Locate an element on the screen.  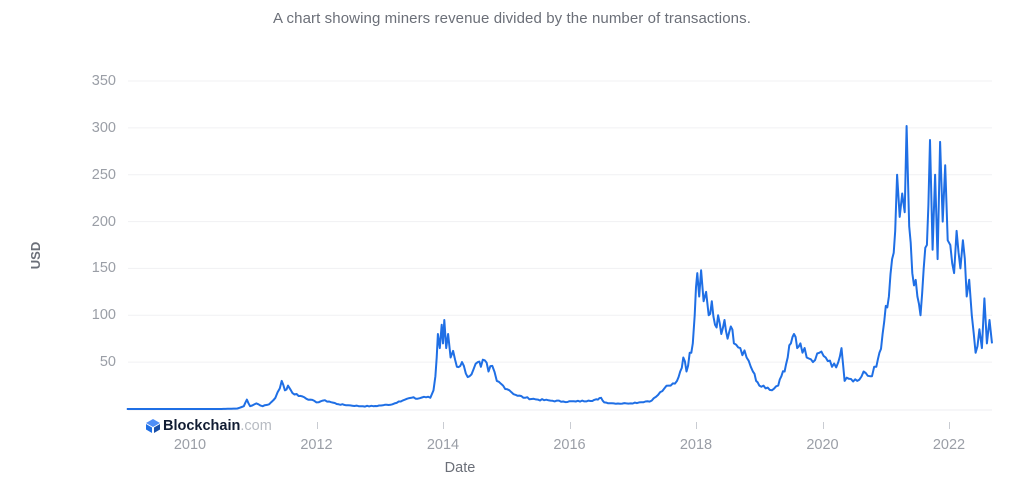
x-tick-label: 2022 is located at coordinates (949, 445).